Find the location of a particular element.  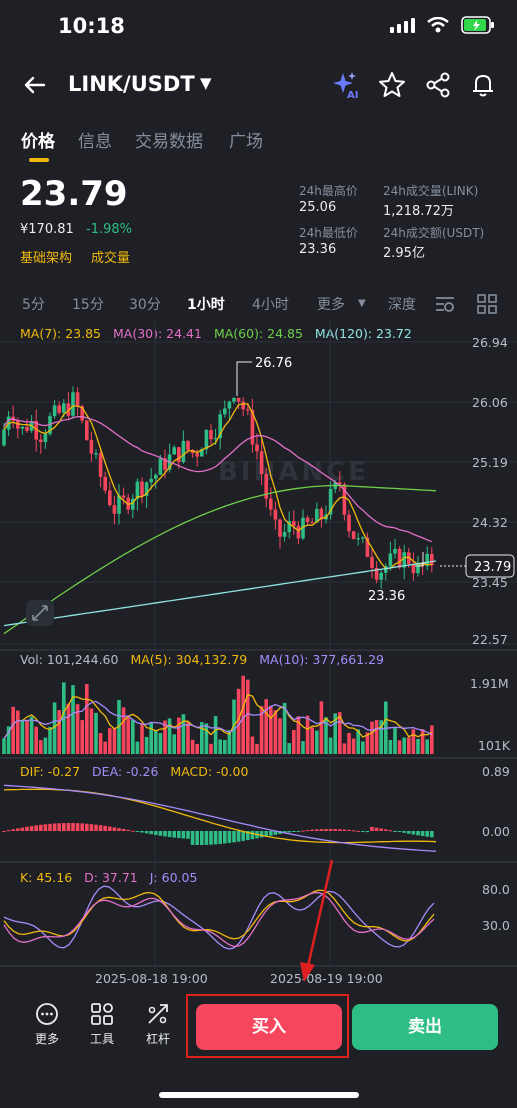

macd-dea: DEA: -0.26 is located at coordinates (125, 771).